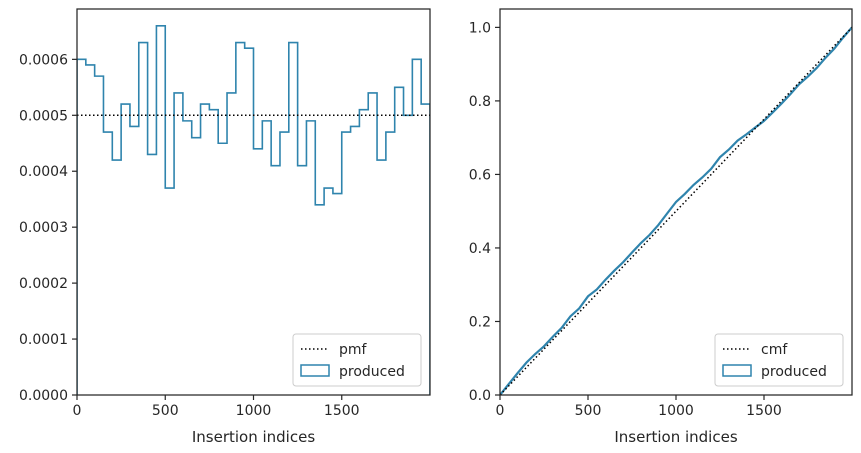 Image resolution: width=861 pixels, height=453 pixels. I want to click on cmf-y-tick-label: 0.0, so click(480, 396).